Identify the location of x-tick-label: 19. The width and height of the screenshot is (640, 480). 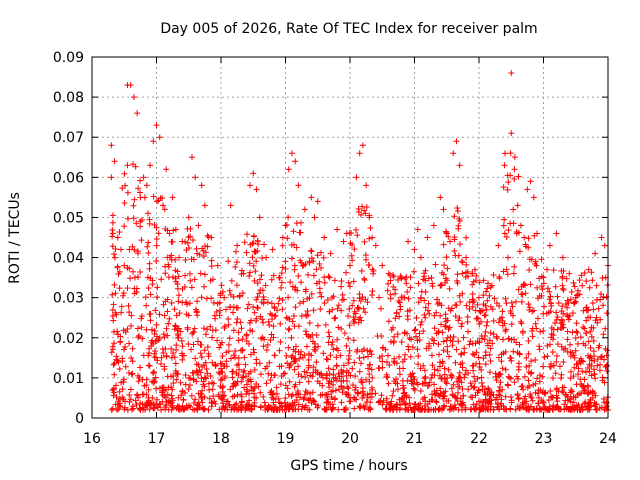
(286, 439).